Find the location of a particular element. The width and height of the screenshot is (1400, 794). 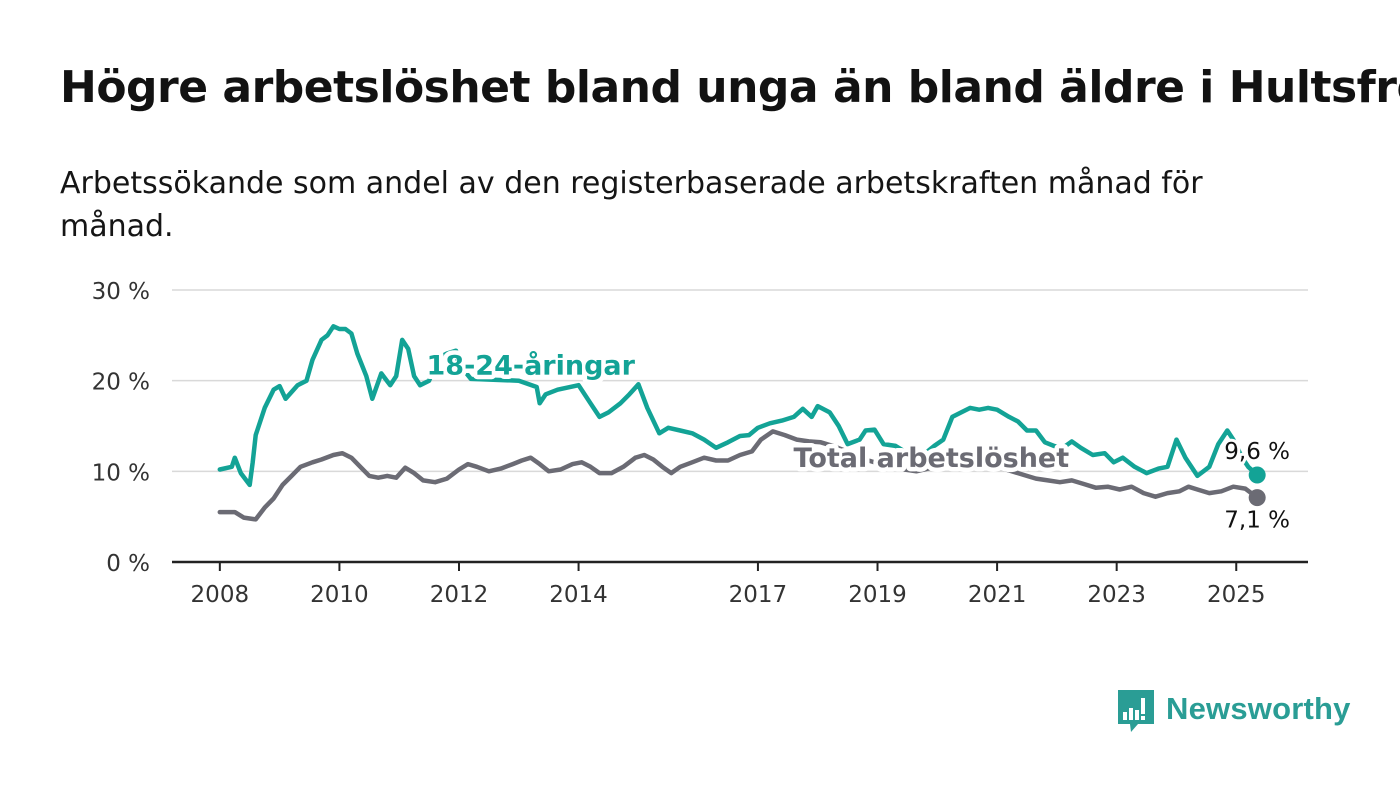

end-value-label: 9,6 % is located at coordinates (1257, 452).